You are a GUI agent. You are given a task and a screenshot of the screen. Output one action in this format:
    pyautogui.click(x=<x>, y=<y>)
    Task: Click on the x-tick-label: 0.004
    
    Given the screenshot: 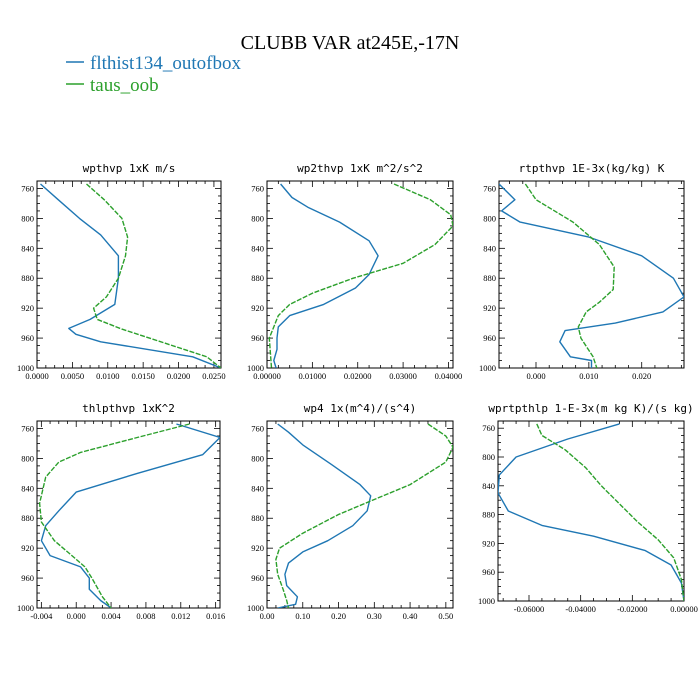 What is the action you would take?
    pyautogui.click(x=112, y=616)
    